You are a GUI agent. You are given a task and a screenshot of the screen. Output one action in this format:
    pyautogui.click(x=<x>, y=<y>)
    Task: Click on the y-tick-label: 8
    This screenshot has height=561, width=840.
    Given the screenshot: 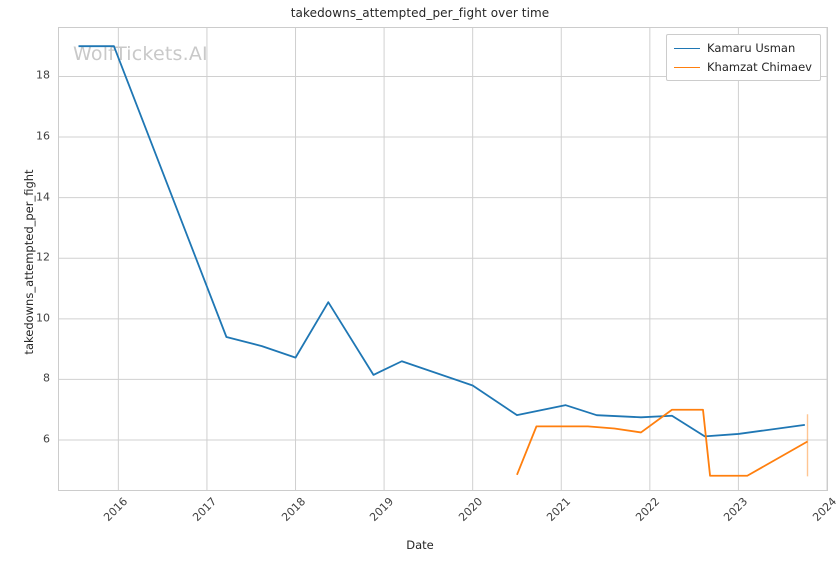 What is the action you would take?
    pyautogui.click(x=46, y=378)
    